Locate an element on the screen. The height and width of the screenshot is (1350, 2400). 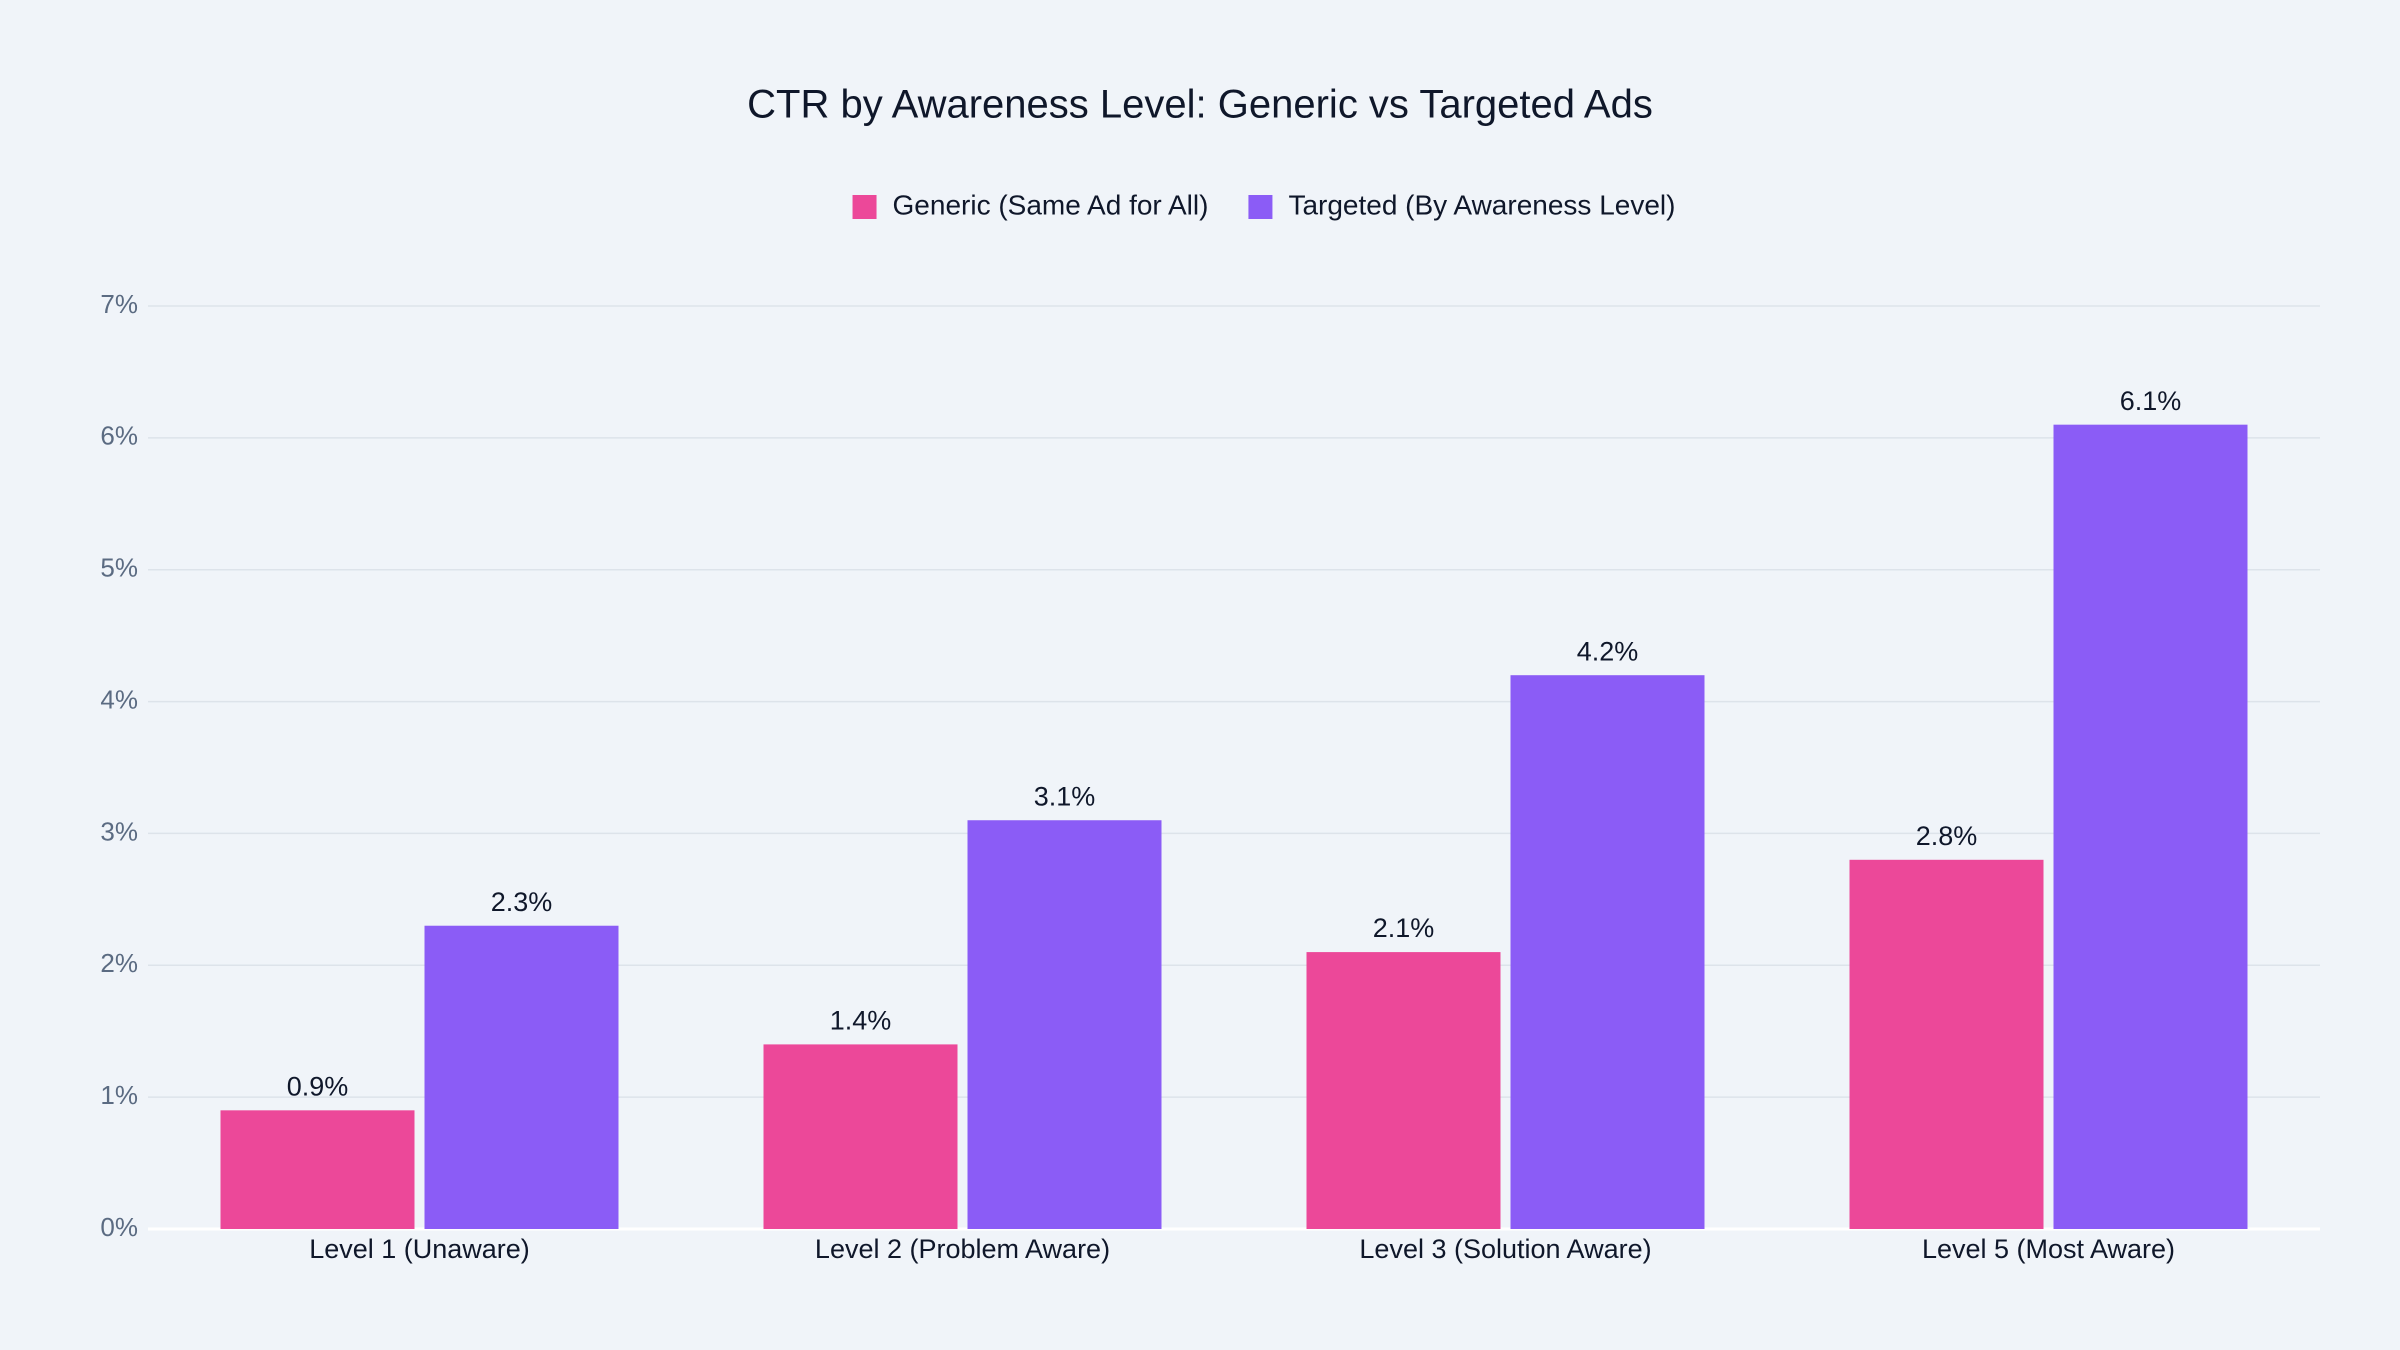
value-label: 0.9% is located at coordinates (318, 1086).